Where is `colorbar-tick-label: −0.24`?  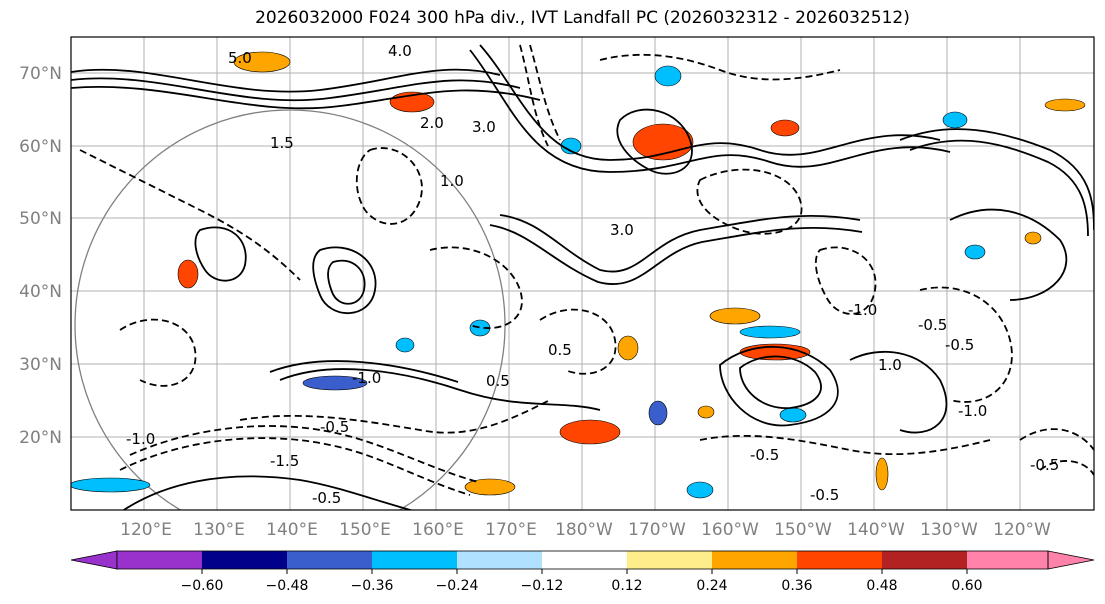 colorbar-tick-label: −0.24 is located at coordinates (457, 586).